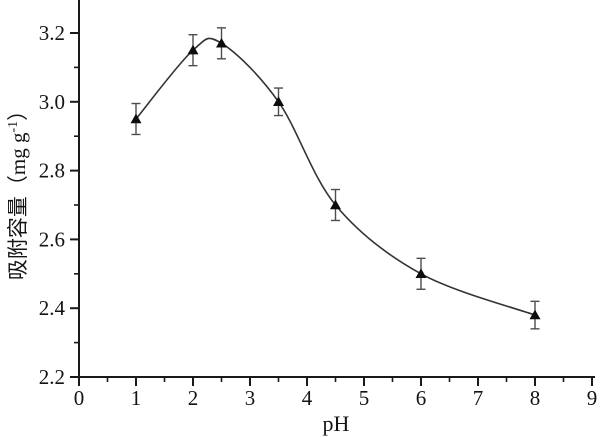 The height and width of the screenshot is (437, 600). What do you see at coordinates (336, 423) in the screenshot?
I see `x-axis-title: pH` at bounding box center [336, 423].